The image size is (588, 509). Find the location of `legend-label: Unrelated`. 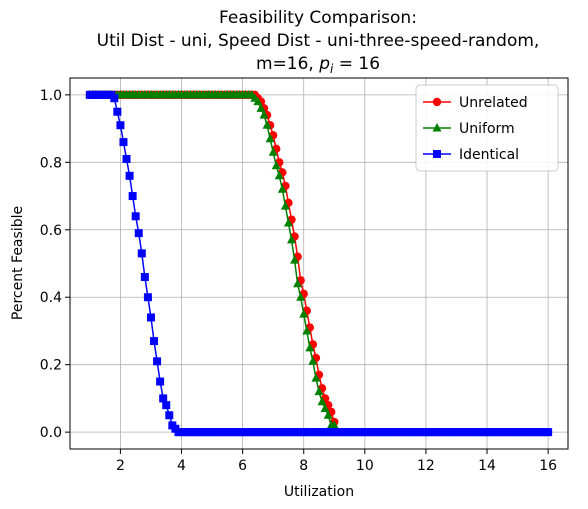

legend-label: Unrelated is located at coordinates (493, 103).